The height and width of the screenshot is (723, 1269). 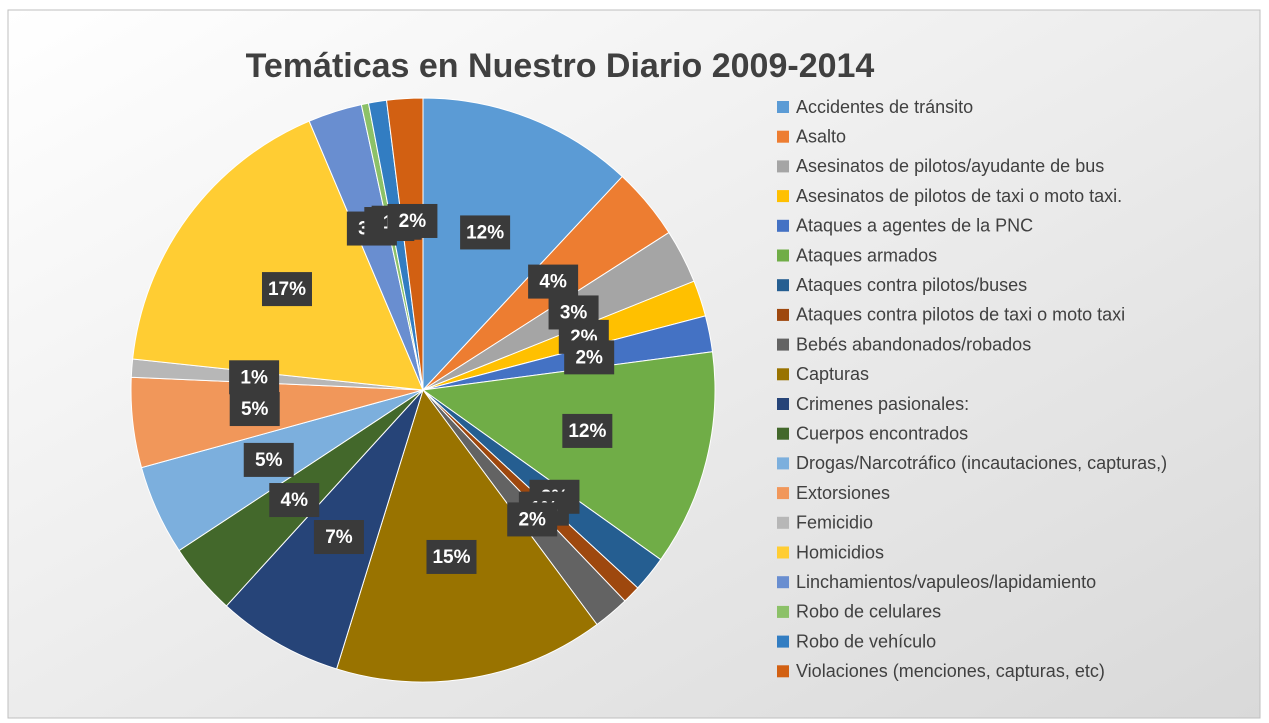 I want to click on legend-label: Crimenes pasionales:, so click(x=882, y=404).